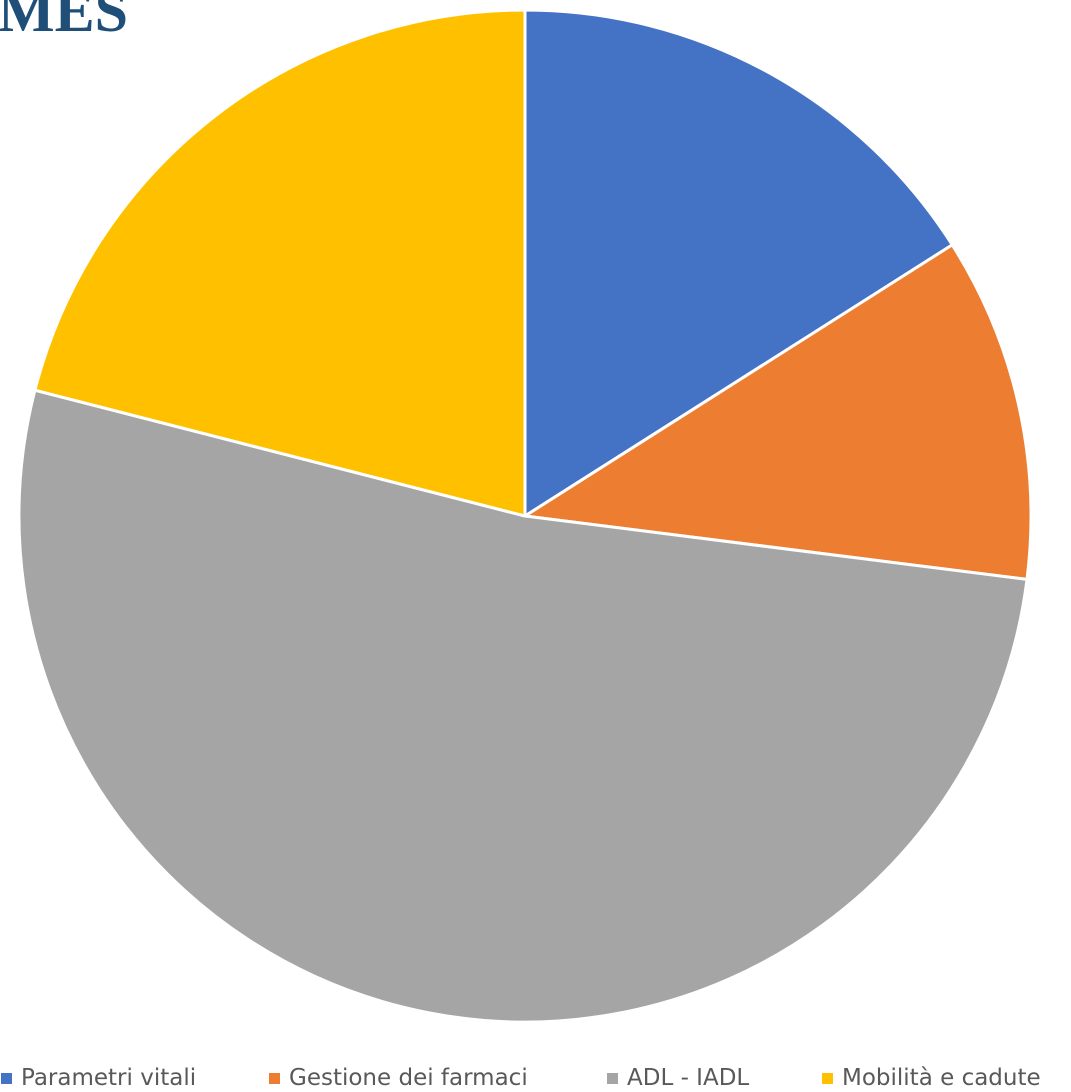  I want to click on legend-label: Parametri vitali, so click(109, 1078).